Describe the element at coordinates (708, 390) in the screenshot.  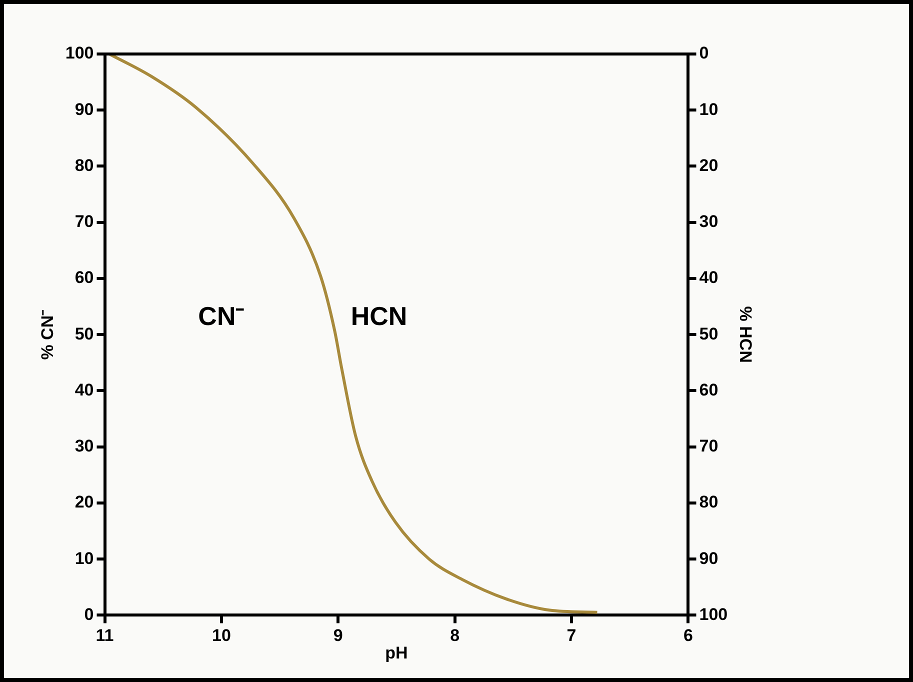
I see `y2-tick-label: 60` at that location.